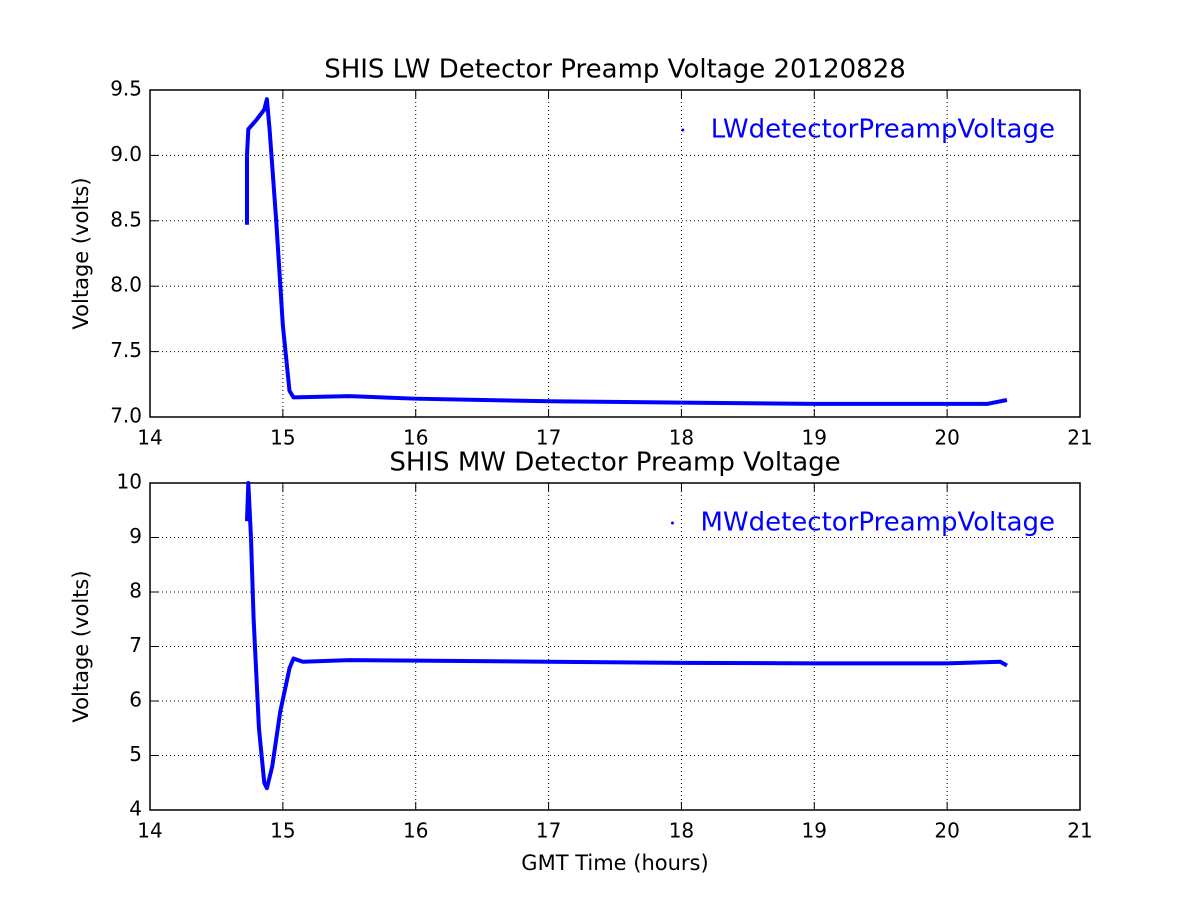 This screenshot has height=900, width=1200. What do you see at coordinates (135, 754) in the screenshot?
I see `y-tick-label: 5` at bounding box center [135, 754].